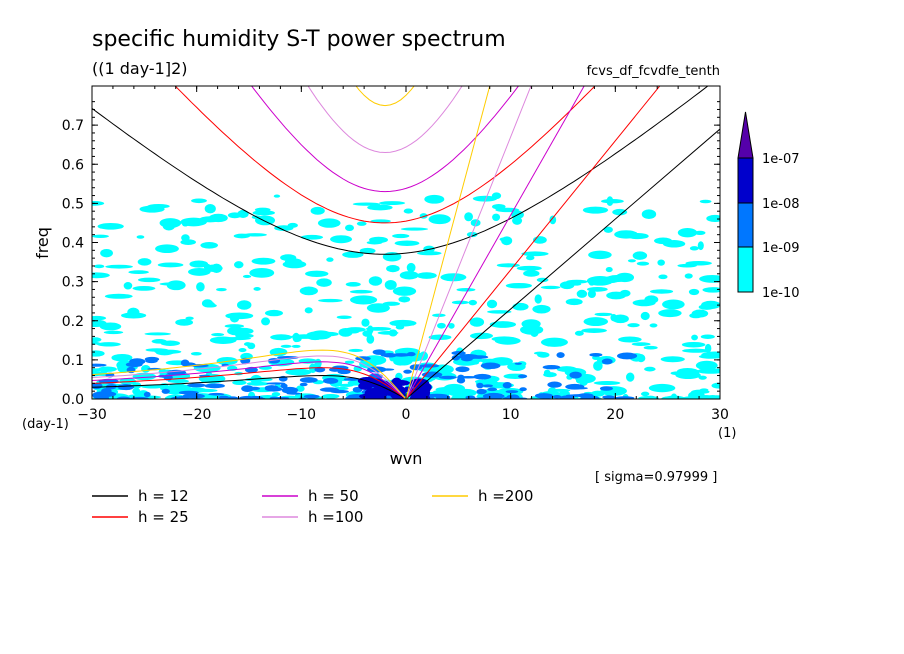  I want to click on x-tick-label: 10, so click(511, 415).